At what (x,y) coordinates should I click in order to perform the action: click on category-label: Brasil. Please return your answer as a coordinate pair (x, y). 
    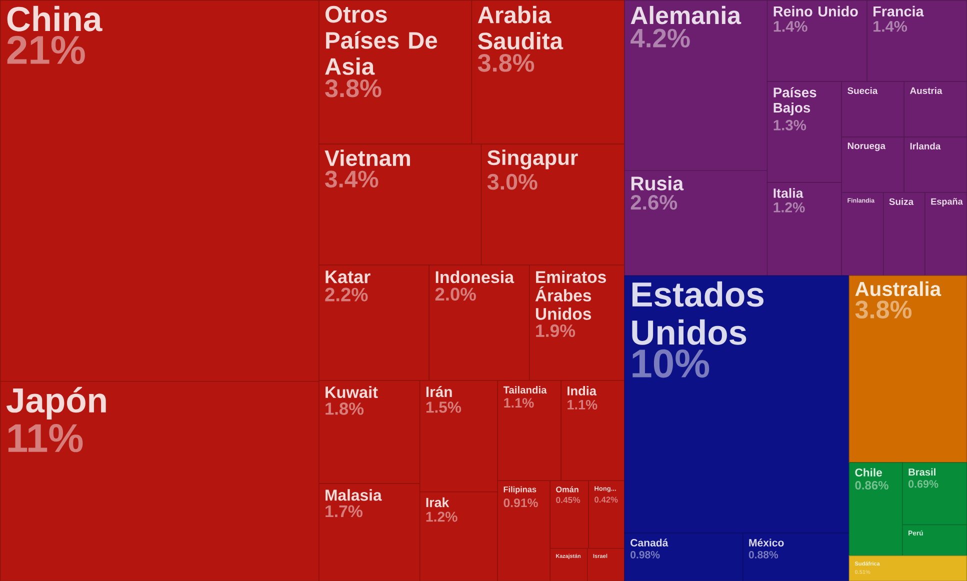
    Looking at the image, I should click on (922, 472).